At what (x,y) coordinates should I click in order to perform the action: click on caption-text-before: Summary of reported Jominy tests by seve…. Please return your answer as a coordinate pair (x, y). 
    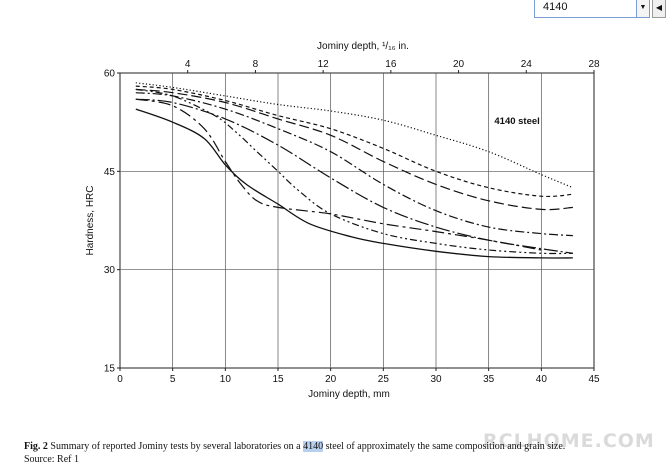
    Looking at the image, I should click on (175, 446).